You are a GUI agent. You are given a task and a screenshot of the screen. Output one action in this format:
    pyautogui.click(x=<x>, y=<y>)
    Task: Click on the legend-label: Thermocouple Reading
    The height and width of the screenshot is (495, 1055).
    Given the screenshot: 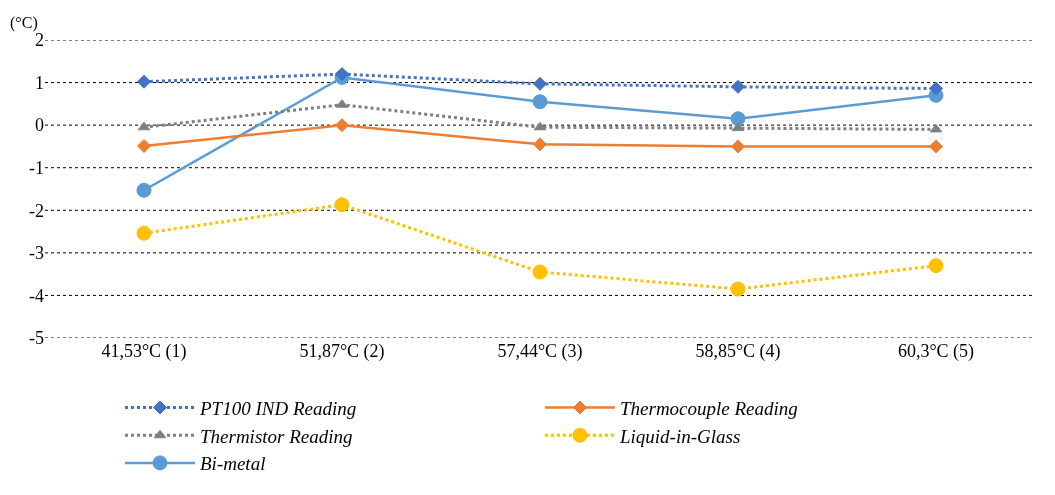 What is the action you would take?
    pyautogui.click(x=709, y=408)
    